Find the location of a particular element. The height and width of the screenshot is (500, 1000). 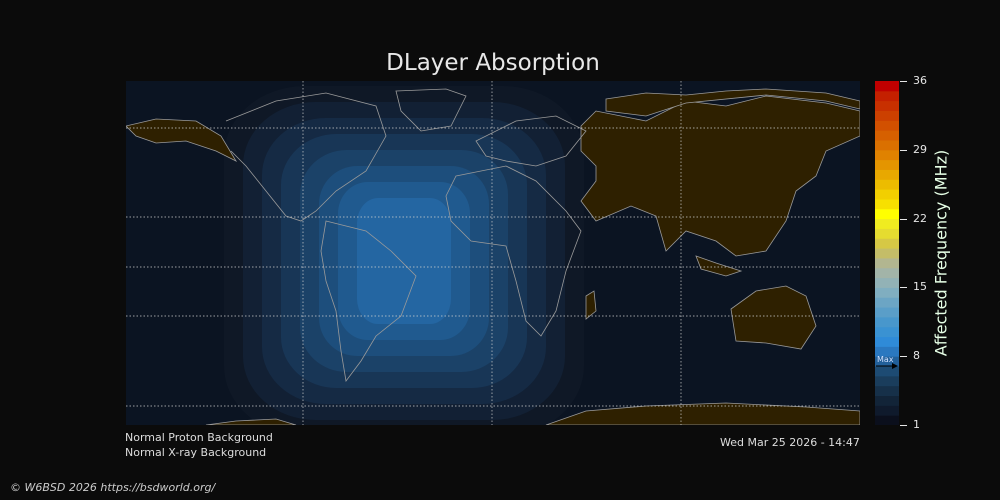

xray-status: Normal X-ray Background is located at coordinates (196, 452).